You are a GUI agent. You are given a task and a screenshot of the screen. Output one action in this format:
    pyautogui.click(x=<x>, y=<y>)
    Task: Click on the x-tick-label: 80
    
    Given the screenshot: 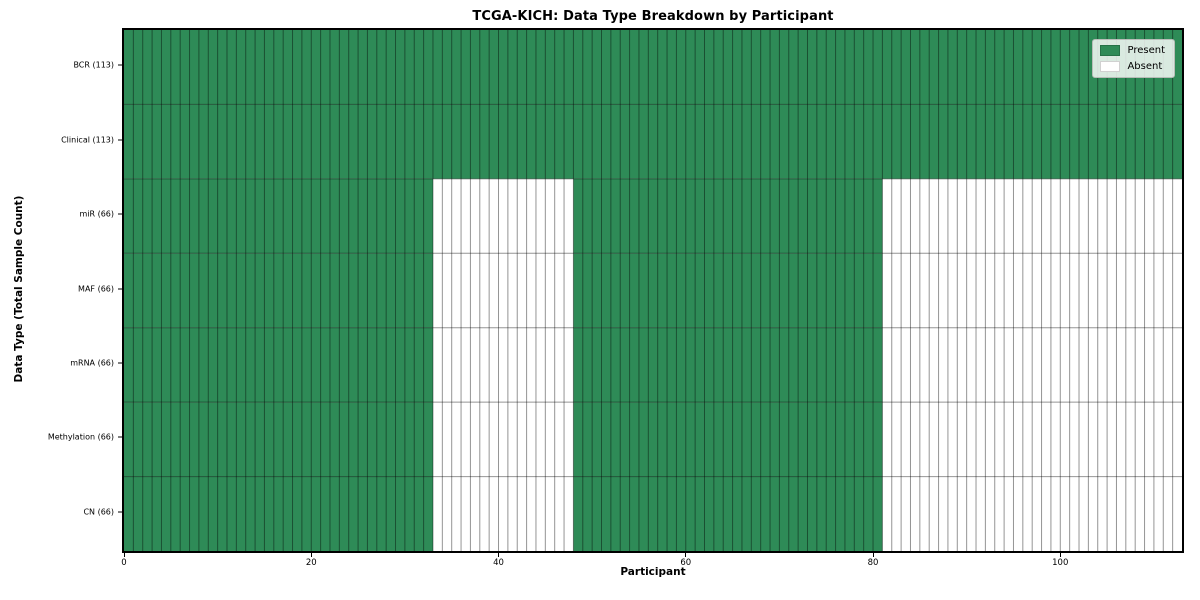 What is the action you would take?
    pyautogui.click(x=873, y=563)
    